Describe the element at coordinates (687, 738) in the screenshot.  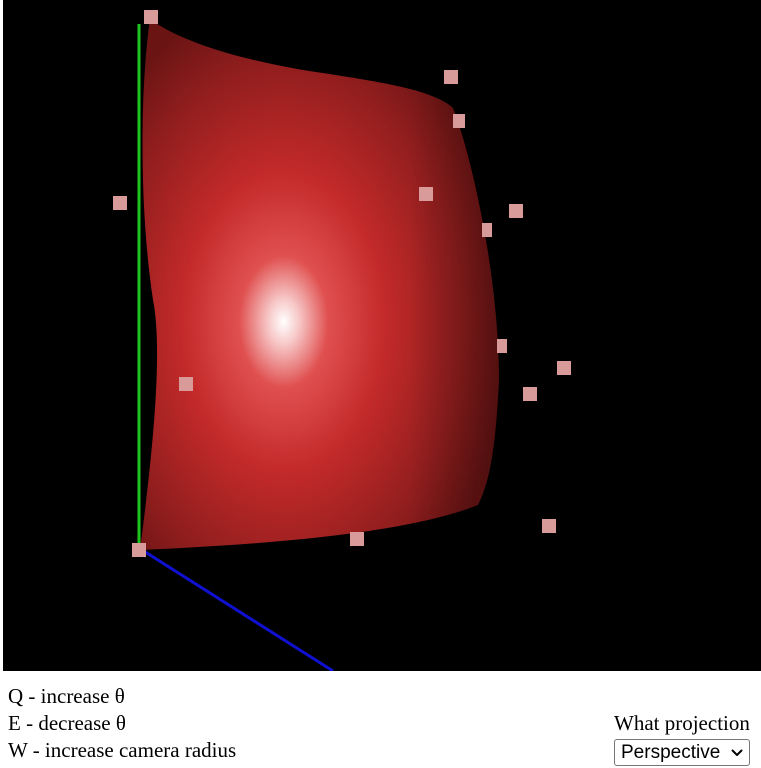
I see `projection-panel: What projection Perspective` at that location.